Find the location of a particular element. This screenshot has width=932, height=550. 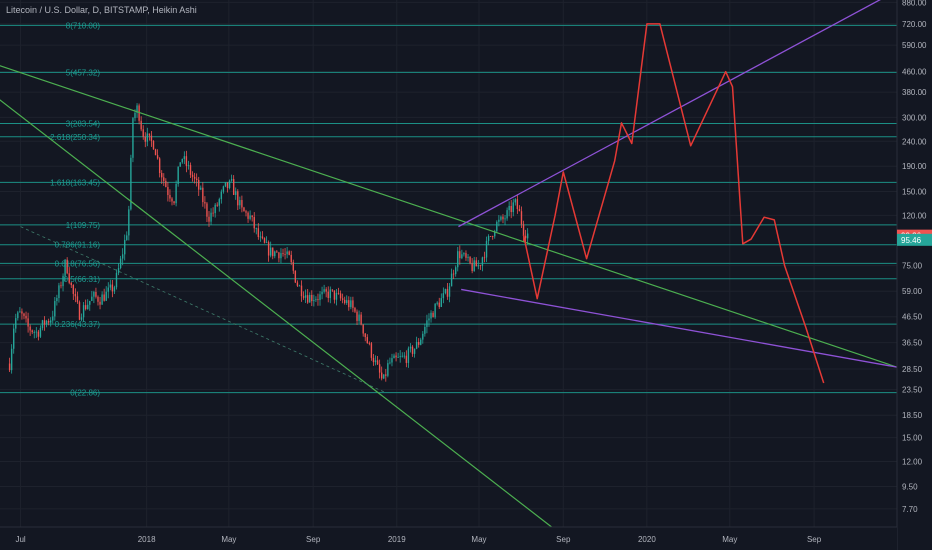

price-axis-background is located at coordinates (914, 275).